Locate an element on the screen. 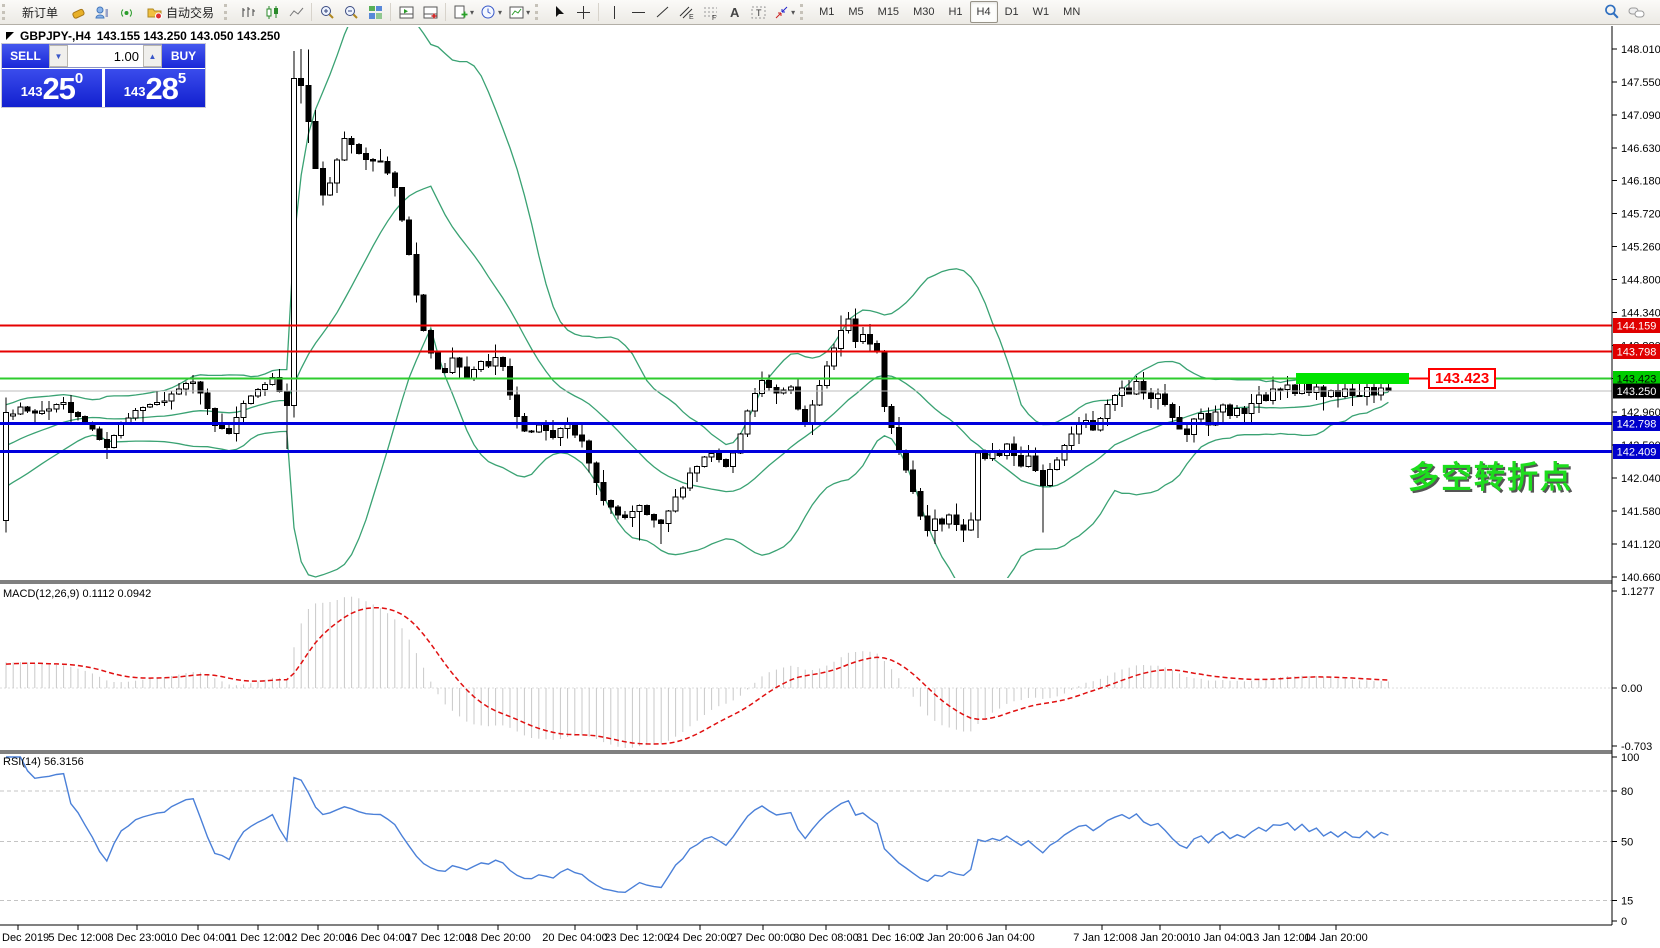  arrows-button: ▾ is located at coordinates (784, 12).